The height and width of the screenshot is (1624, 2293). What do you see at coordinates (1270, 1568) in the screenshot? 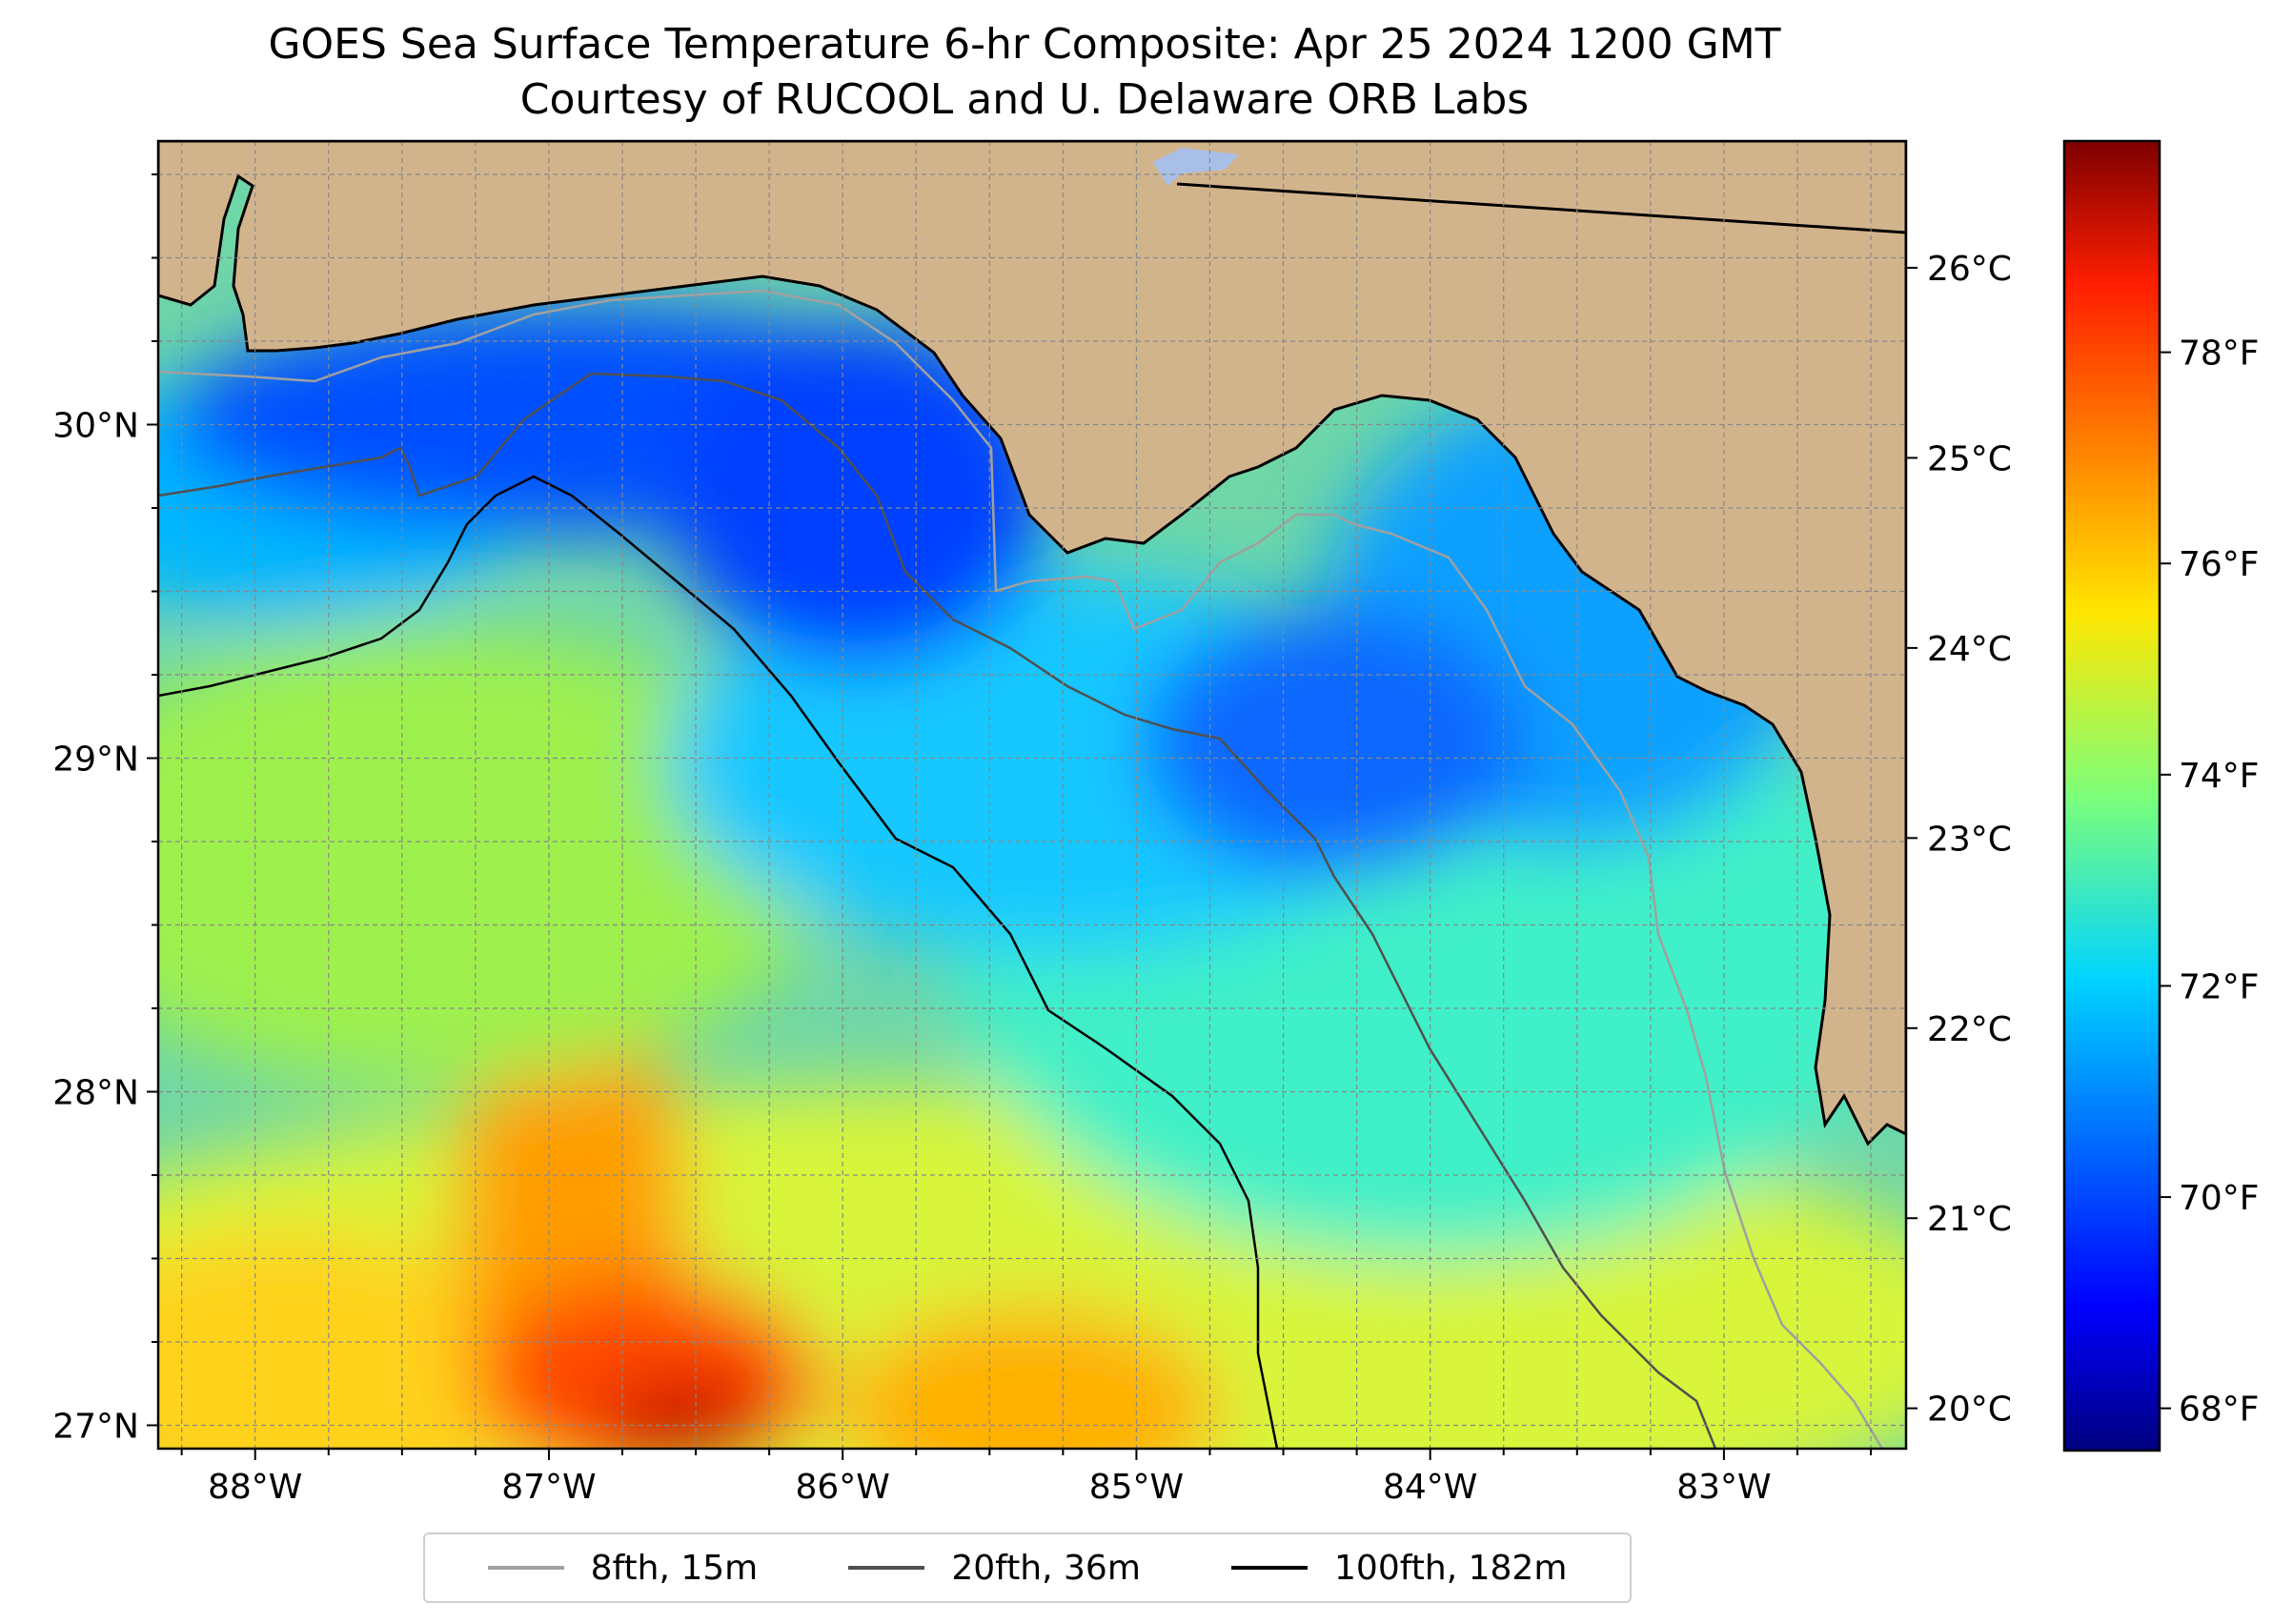
I see `legend-swatch-100fth` at bounding box center [1270, 1568].